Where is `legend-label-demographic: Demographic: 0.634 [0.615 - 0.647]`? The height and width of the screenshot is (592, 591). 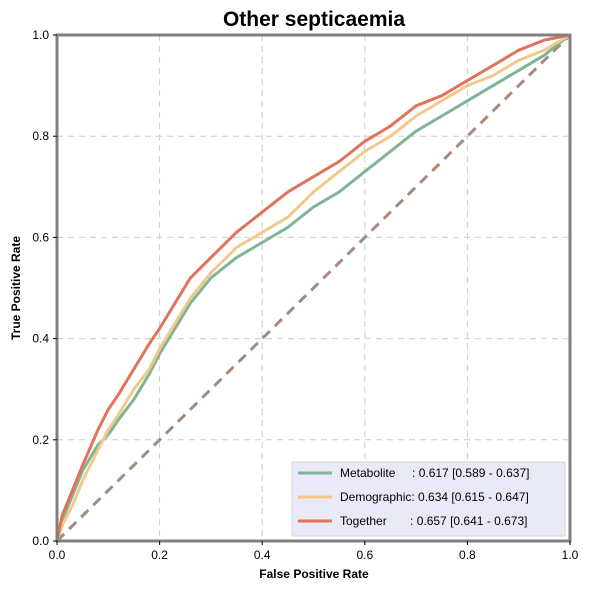 legend-label-demographic: Demographic: 0.634 [0.615 - 0.647] is located at coordinates (434, 497).